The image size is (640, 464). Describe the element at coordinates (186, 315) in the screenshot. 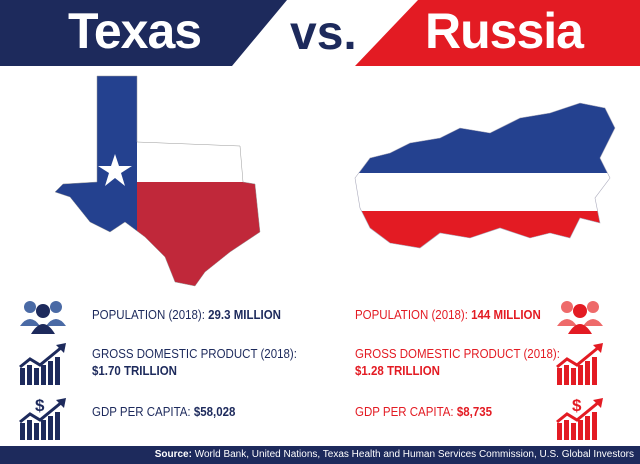

I see `texas-population: POPULATION (2018): 29.3 MILLION` at that location.